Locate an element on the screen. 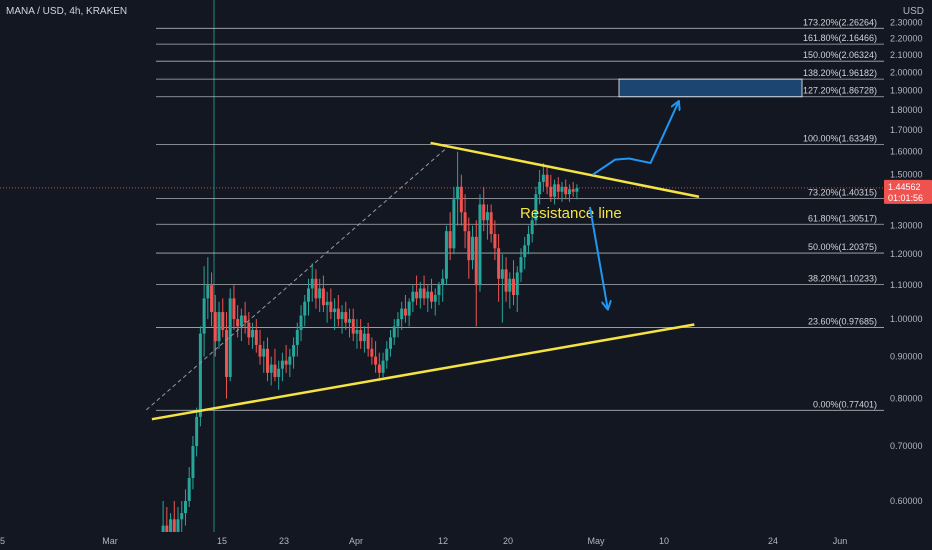 This screenshot has width=932, height=550. price-tick-label: 1.70000 is located at coordinates (906, 130).